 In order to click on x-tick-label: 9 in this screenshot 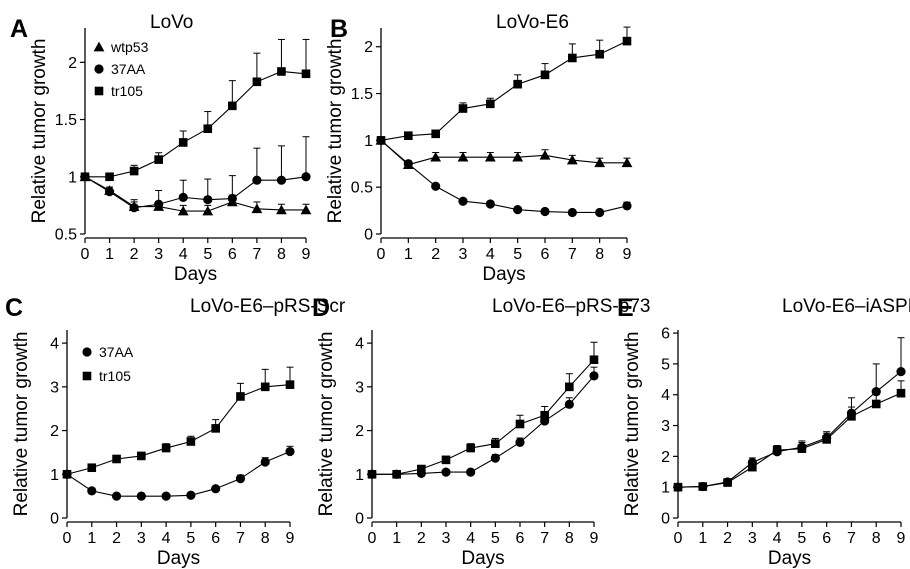, I will do `click(627, 254)`.